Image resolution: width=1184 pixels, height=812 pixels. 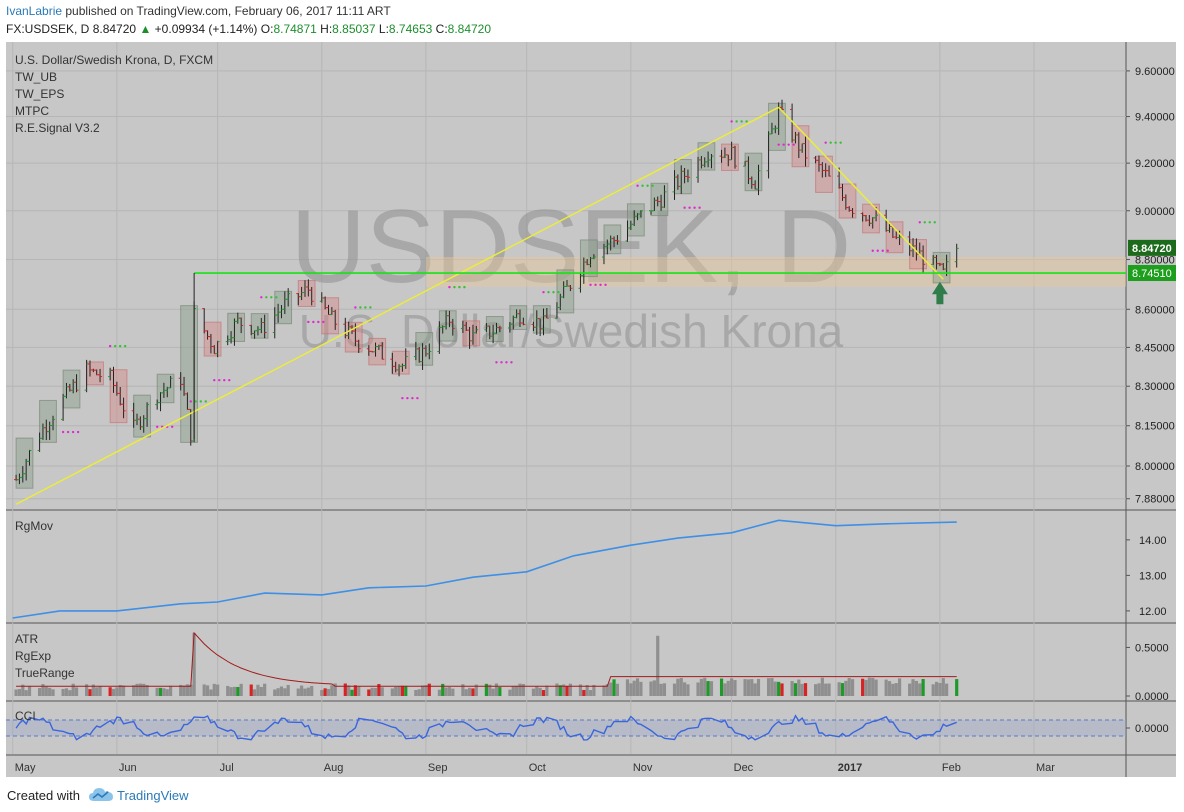 What do you see at coordinates (267, 29) in the screenshot?
I see `open-label: O:` at bounding box center [267, 29].